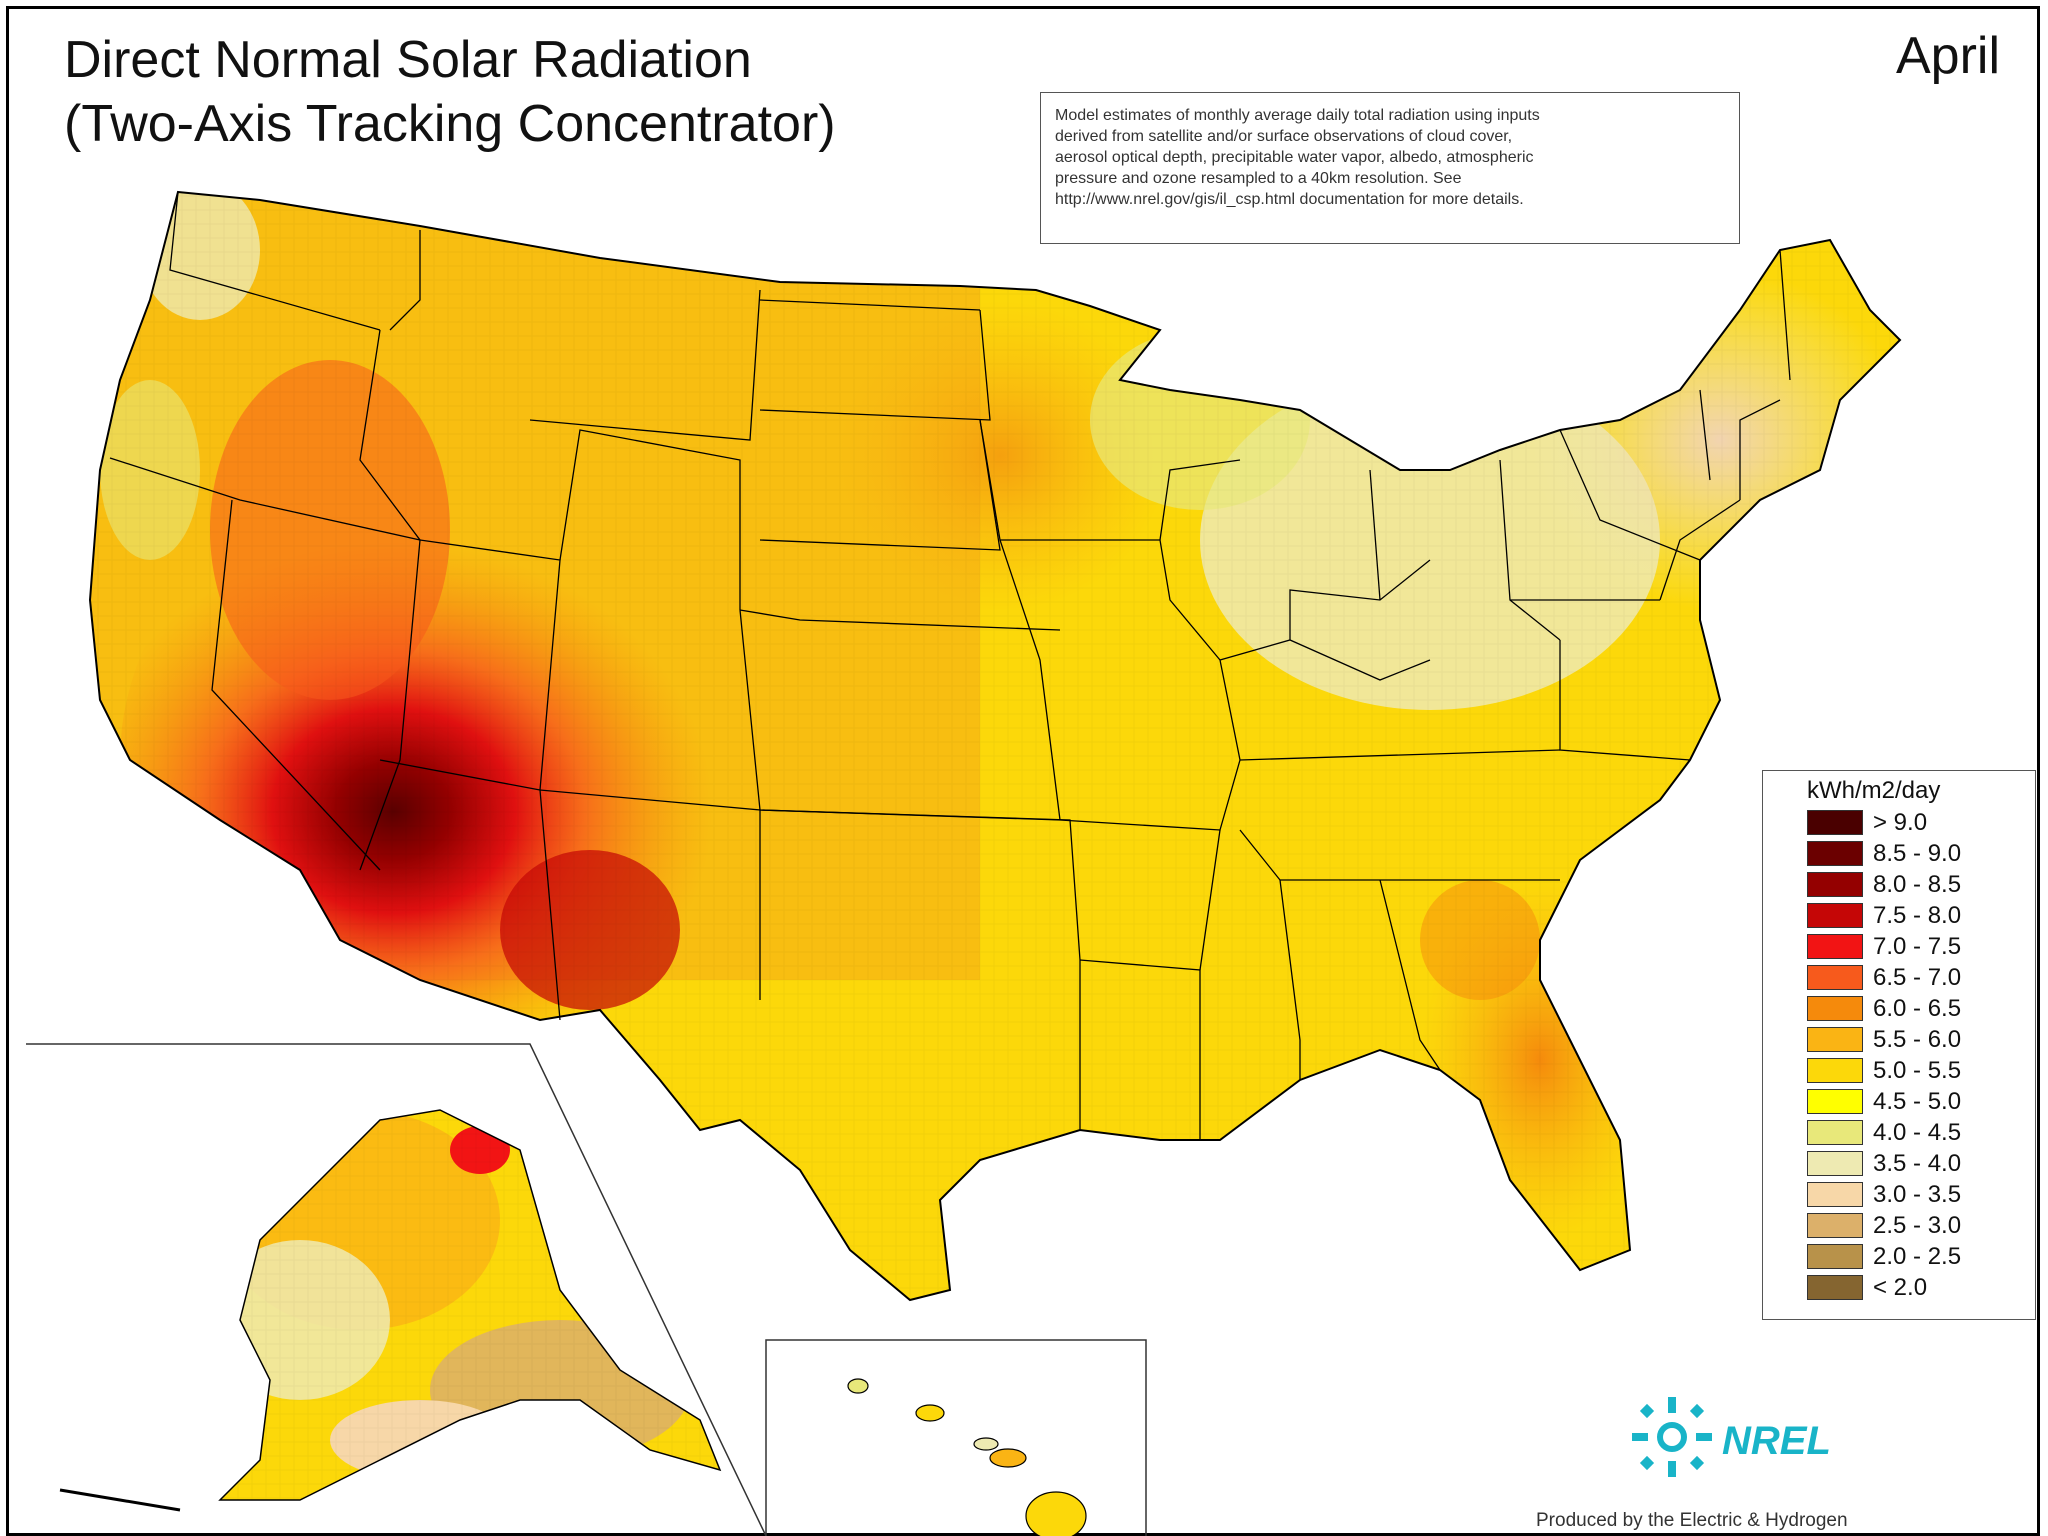 This screenshot has height=1536, width=2048. I want to click on legend-label: 2.5 - 3.0, so click(1917, 1225).